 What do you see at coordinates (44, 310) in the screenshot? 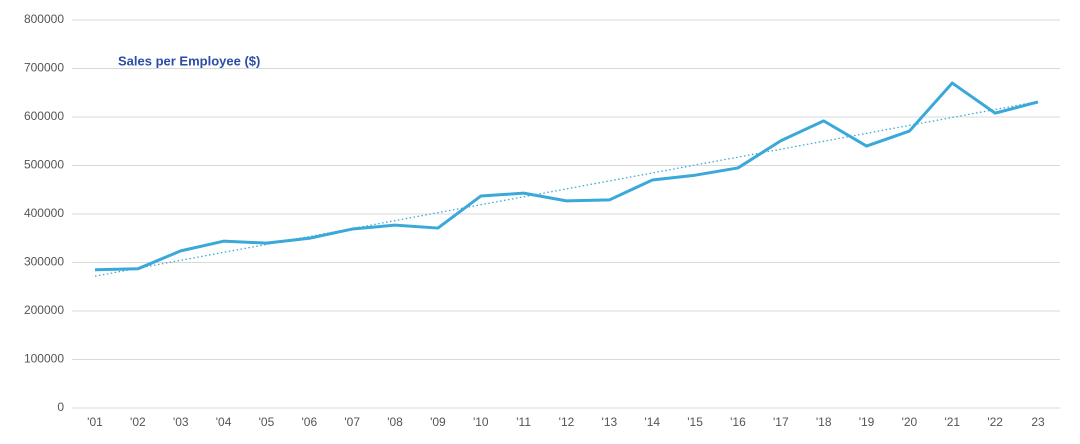
I see `y-tick-label: 200000` at bounding box center [44, 310].